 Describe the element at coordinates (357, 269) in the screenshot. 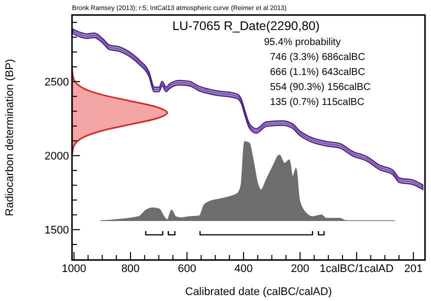

I see `x-tick-label: 1calBC/1calAD` at that location.